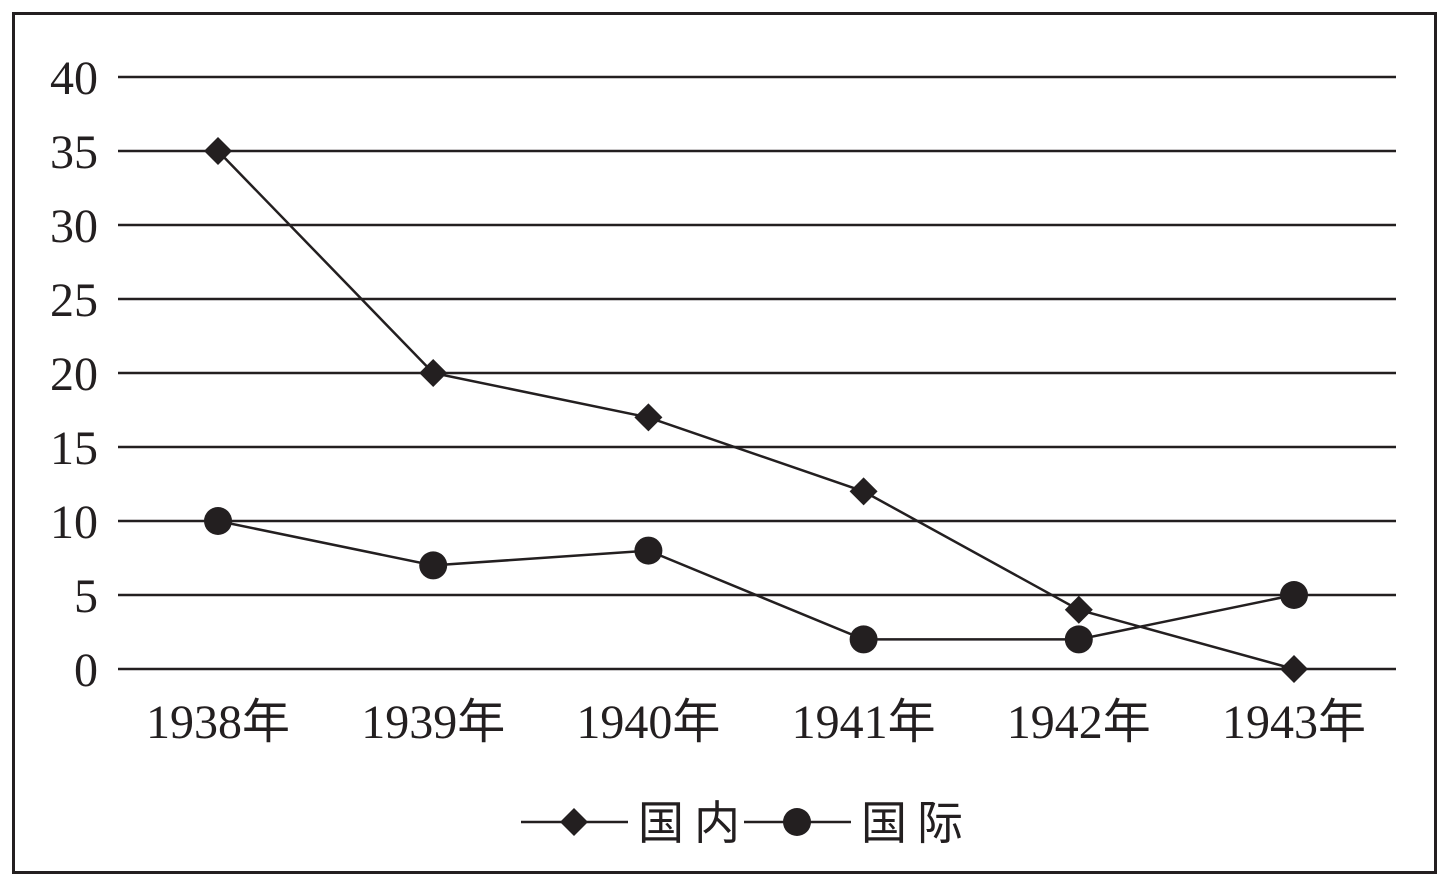 The image size is (1453, 886). Describe the element at coordinates (648, 722) in the screenshot. I see `x-tick-label: 1940年` at that location.